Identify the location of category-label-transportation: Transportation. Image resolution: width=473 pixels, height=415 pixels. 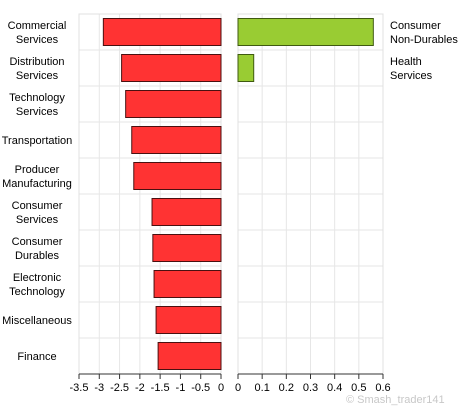
(37, 141).